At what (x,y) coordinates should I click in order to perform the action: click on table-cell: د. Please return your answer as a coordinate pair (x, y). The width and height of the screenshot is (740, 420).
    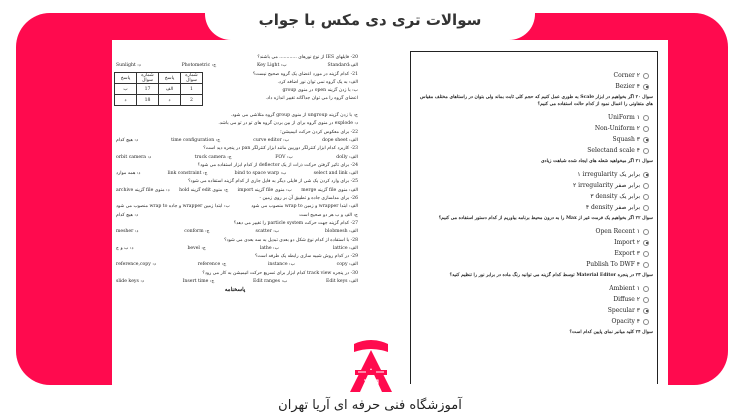
    Looking at the image, I should click on (169, 100).